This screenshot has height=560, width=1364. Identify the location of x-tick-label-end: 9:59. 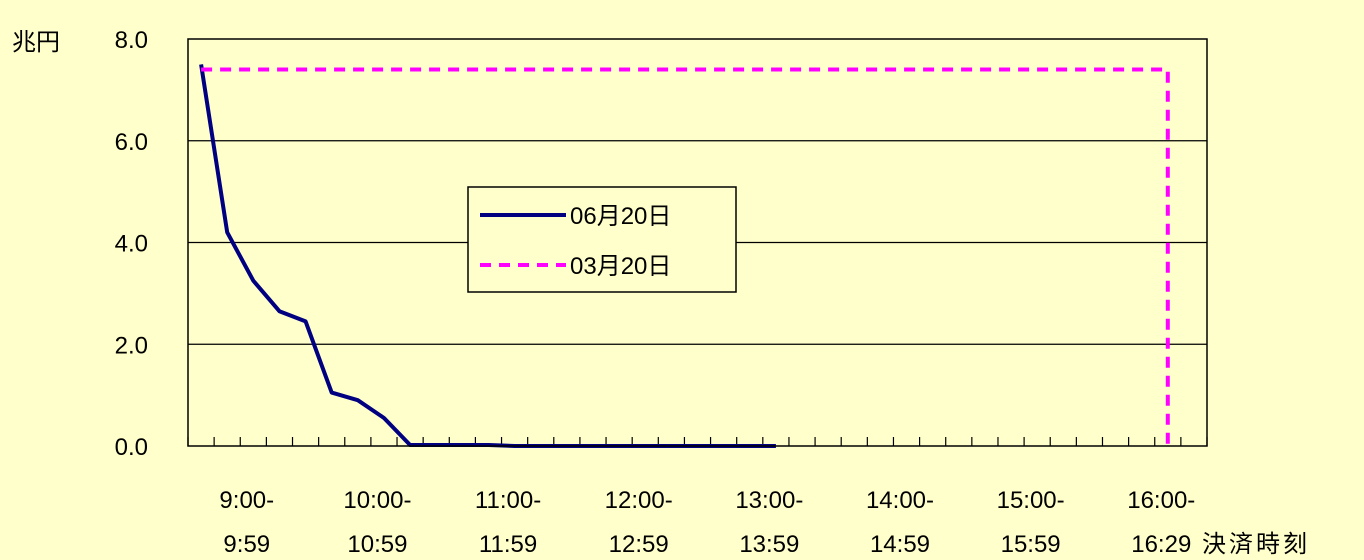
(246, 544).